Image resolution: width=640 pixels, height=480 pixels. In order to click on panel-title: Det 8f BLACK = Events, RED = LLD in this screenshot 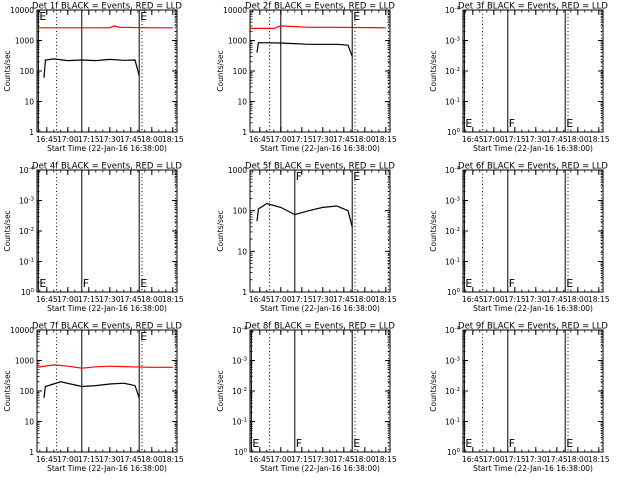, I will do `click(320, 327)`.